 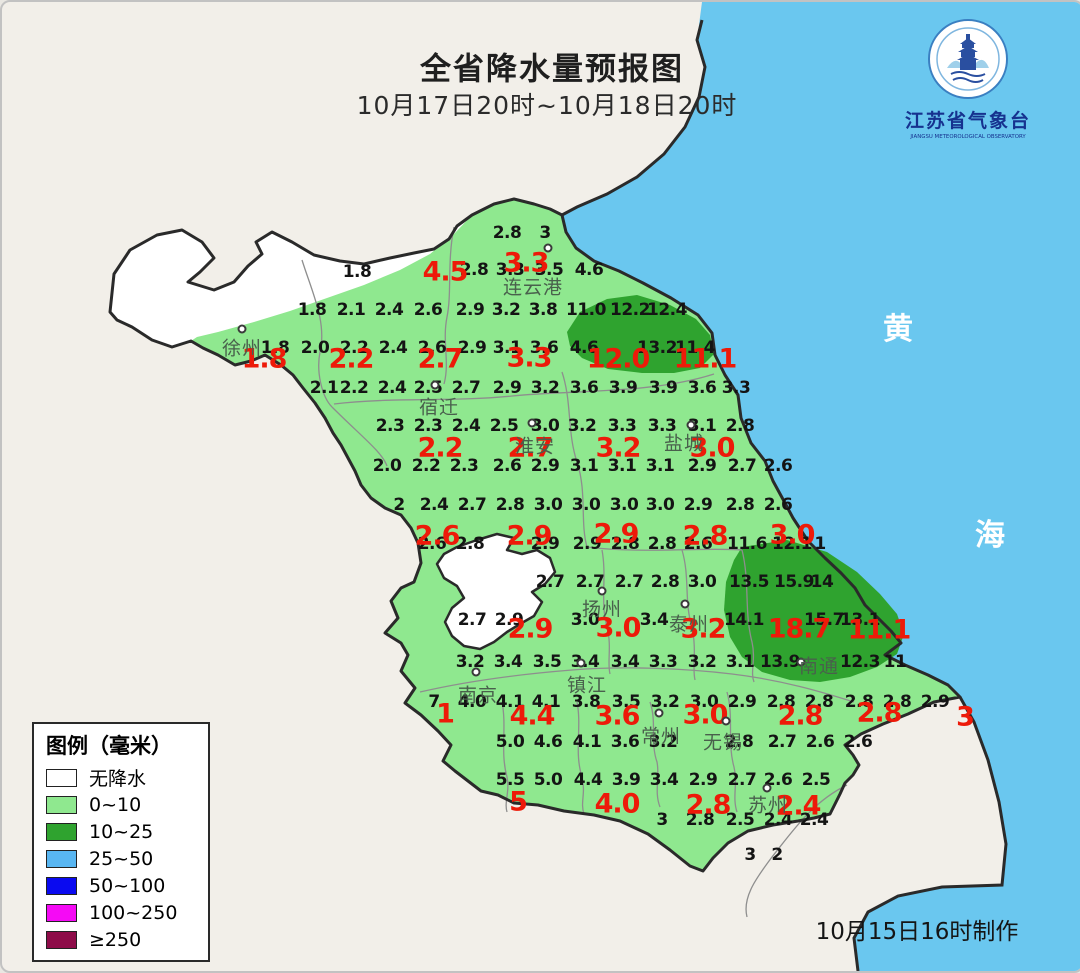 I want to click on city-label: 连云港, so click(x=533, y=287).